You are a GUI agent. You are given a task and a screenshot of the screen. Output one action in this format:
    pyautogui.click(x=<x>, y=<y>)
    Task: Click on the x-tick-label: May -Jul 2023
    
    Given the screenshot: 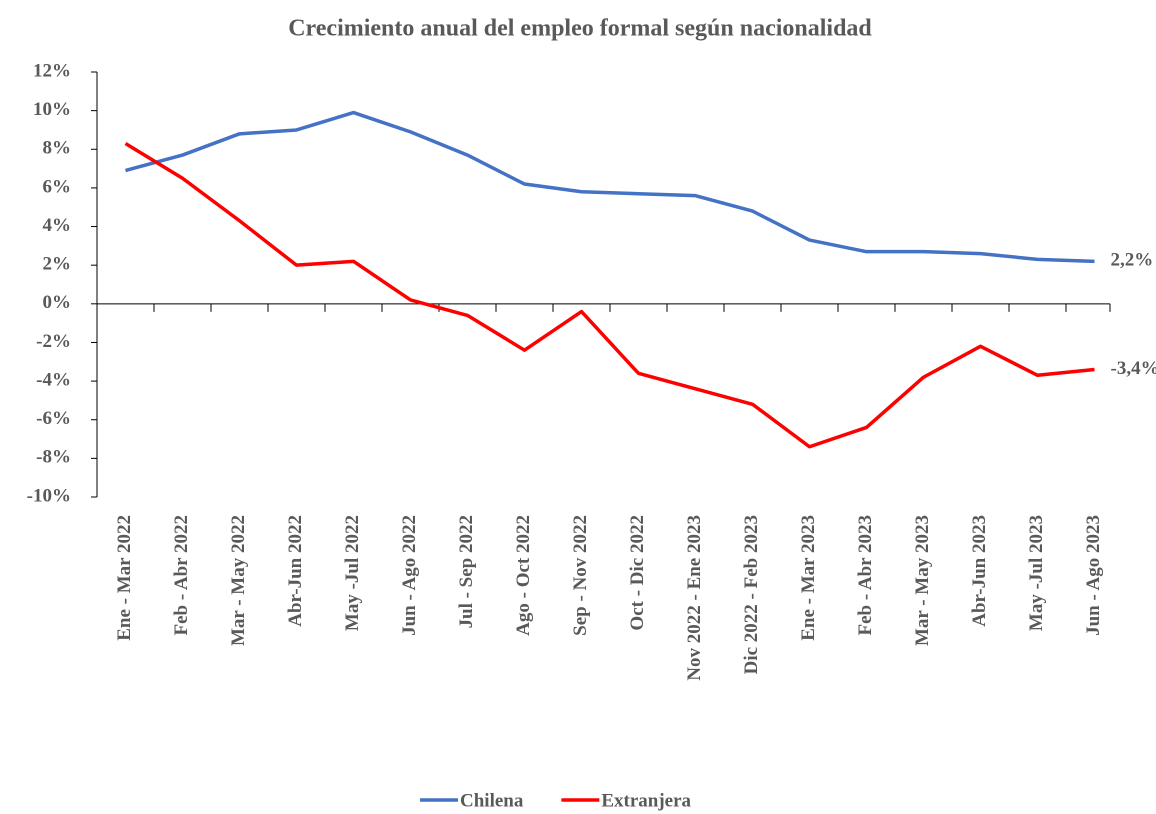 What is the action you would take?
    pyautogui.click(x=1036, y=573)
    